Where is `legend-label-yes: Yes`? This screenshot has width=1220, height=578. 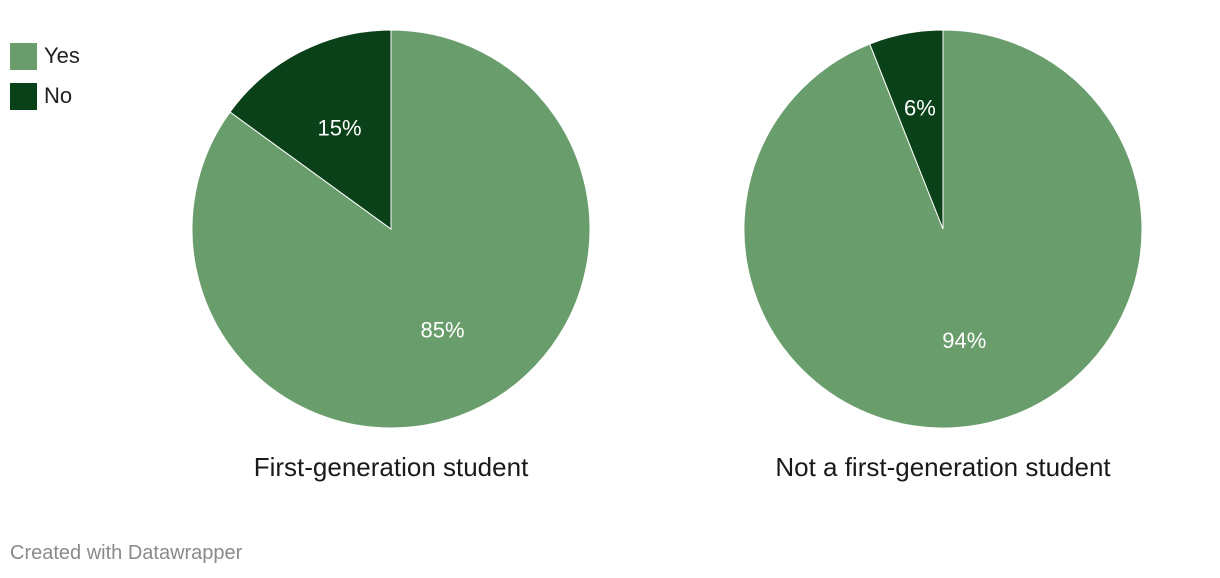
legend-label-yes: Yes is located at coordinates (62, 55).